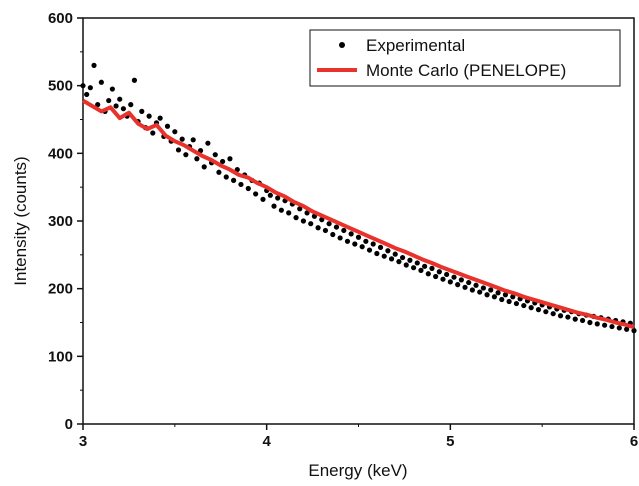 Image resolution: width=639 pixels, height=486 pixels. Describe the element at coordinates (415, 45) in the screenshot. I see `legend-label-experimental: Experimental` at that location.